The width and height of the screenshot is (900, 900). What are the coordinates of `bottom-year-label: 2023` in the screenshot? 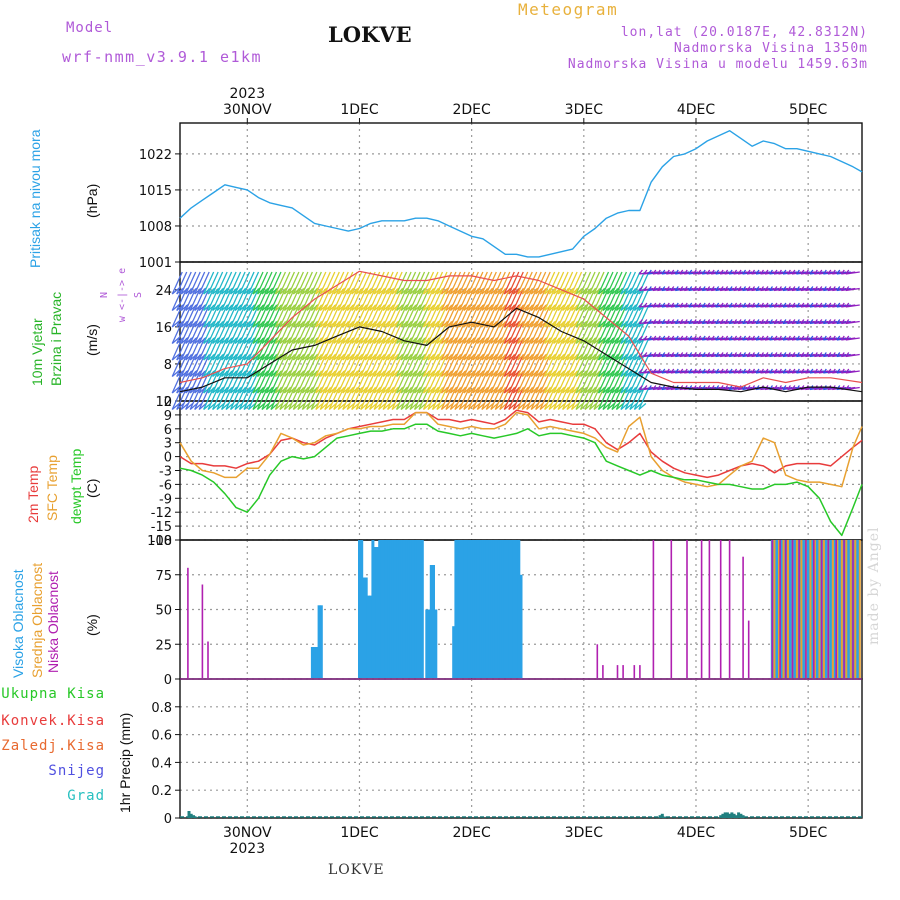 It's located at (247, 849).